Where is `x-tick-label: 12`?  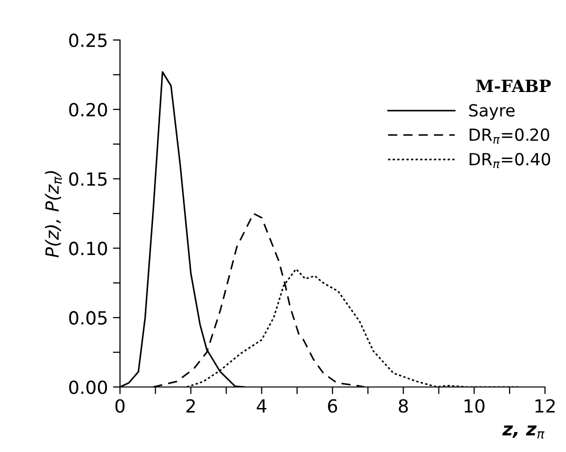 x-tick-label: 12 is located at coordinates (545, 406).